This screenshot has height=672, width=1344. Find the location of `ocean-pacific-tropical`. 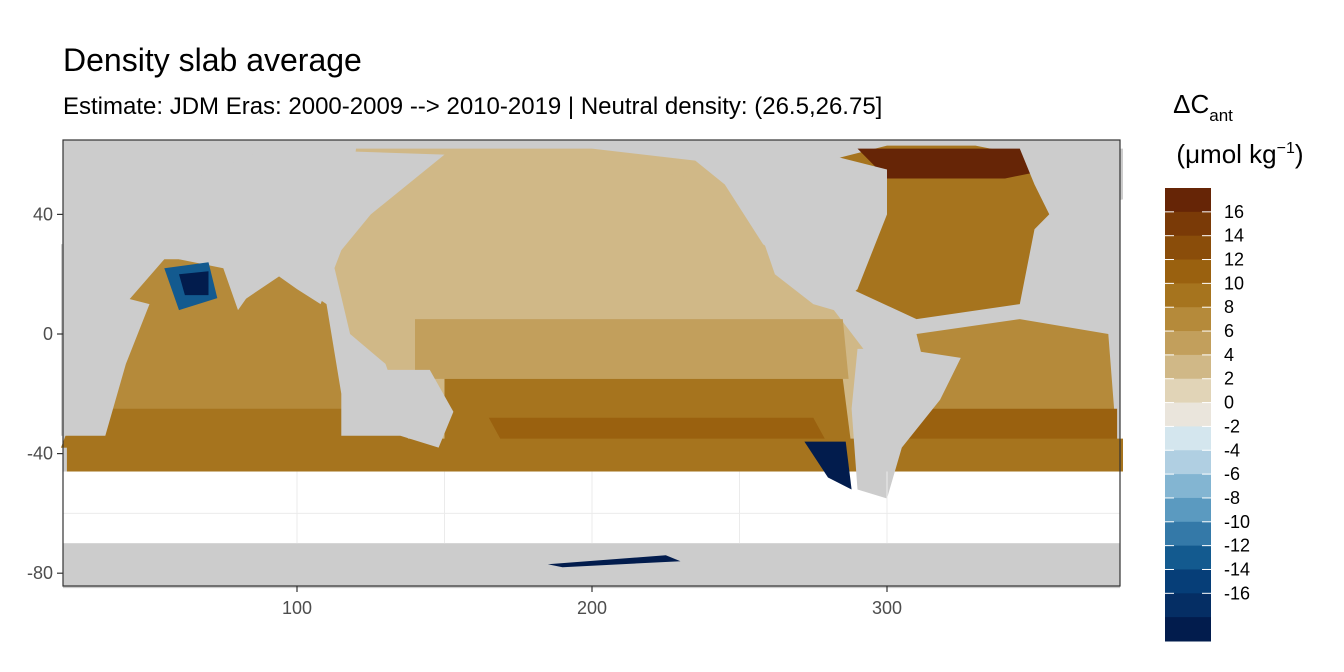

ocean-pacific-tropical is located at coordinates (632, 349).